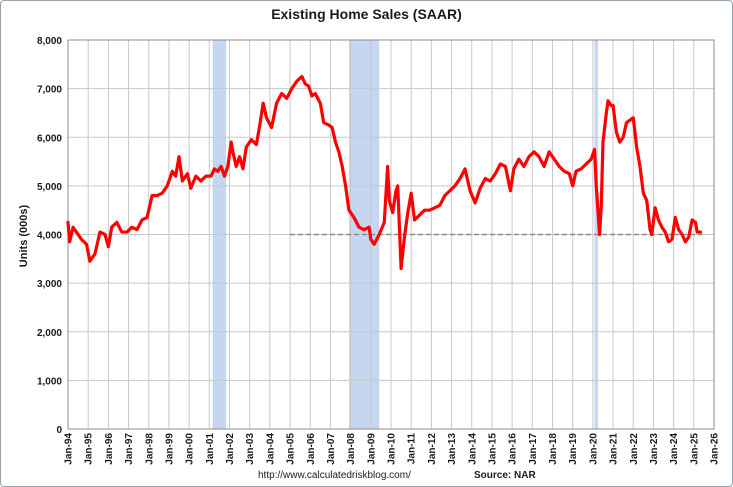 This screenshot has height=487, width=733. Describe the element at coordinates (190, 449) in the screenshot. I see `x-tick-label: Jan-00` at that location.